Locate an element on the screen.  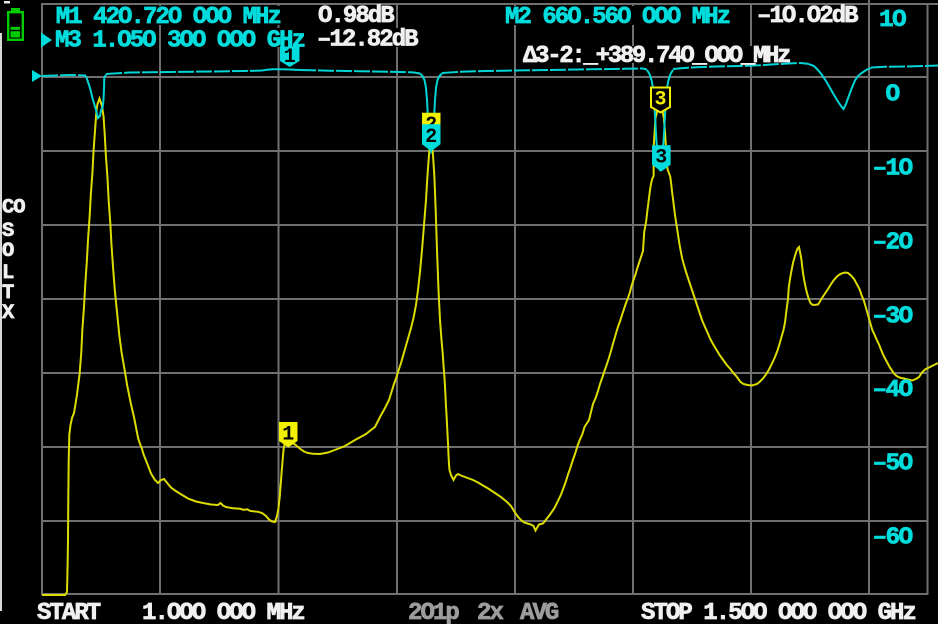
svg-text: 1.OOO OOO MHz is located at coordinates (223, 612).